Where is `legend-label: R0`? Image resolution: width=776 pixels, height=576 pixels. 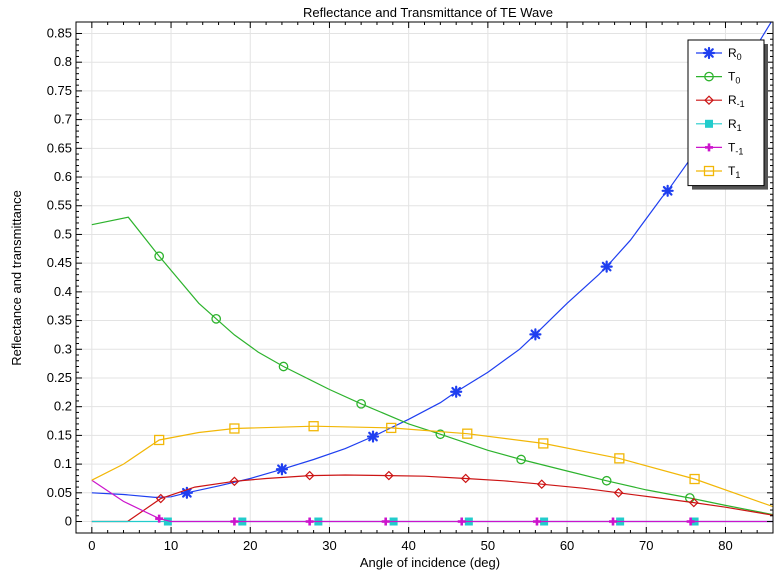 legend-label: R0 is located at coordinates (735, 54).